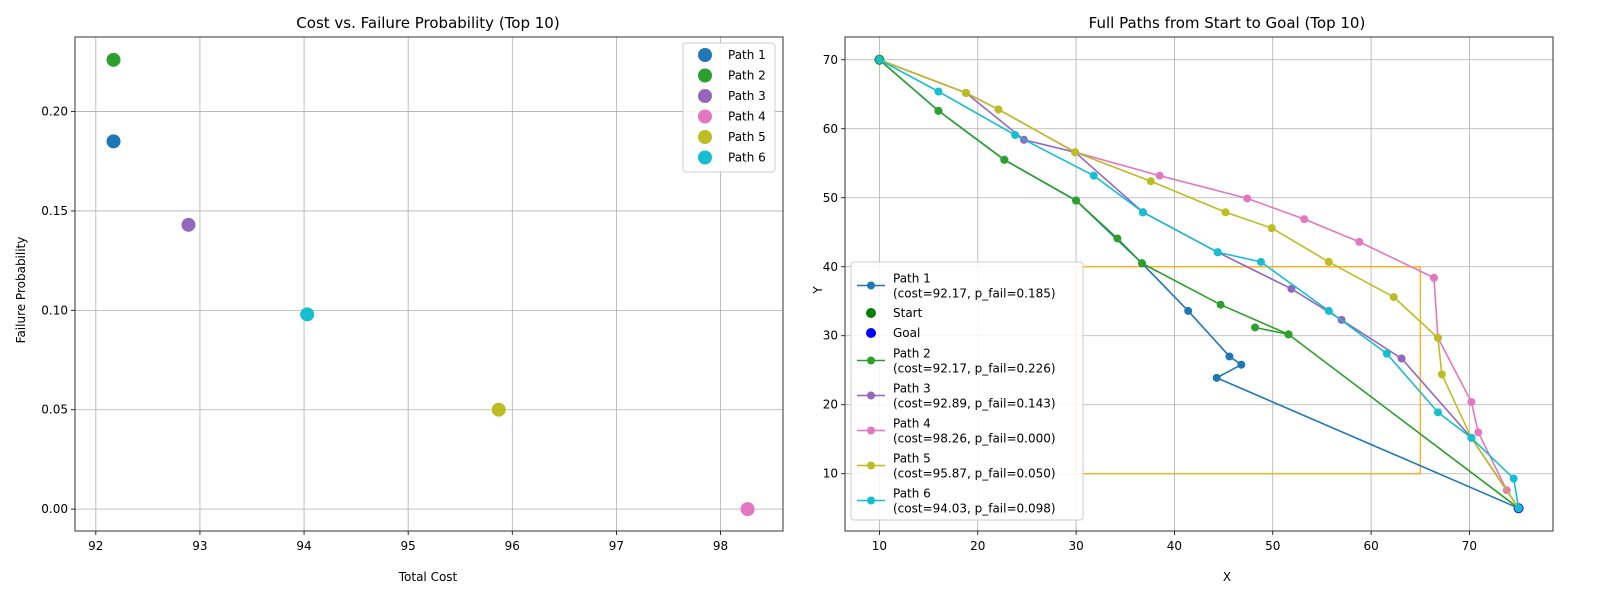 The height and width of the screenshot is (600, 1600). What do you see at coordinates (428, 577) in the screenshot?
I see `left-x-axis-label: Total Cost` at bounding box center [428, 577].